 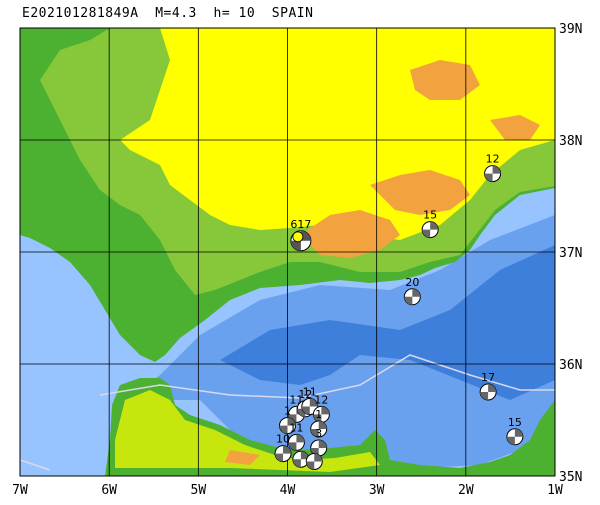 I want to click on map-title: E202101281849A M=4.3 h= 10 SPAIN, so click(x=168, y=13).